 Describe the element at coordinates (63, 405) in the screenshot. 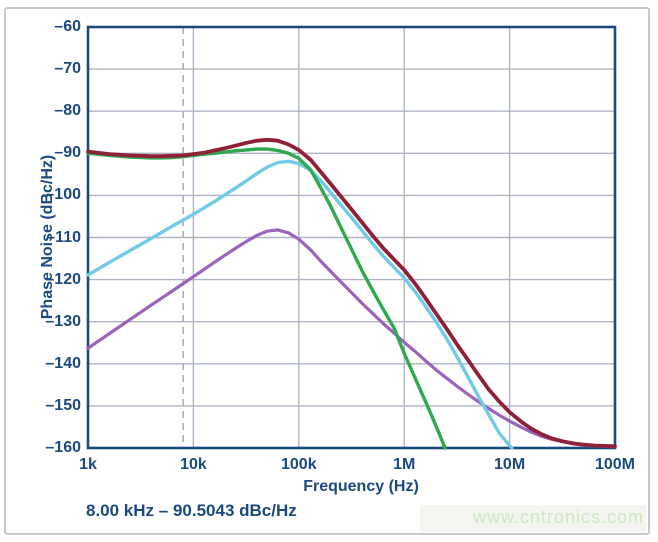

I see `y-tick-label: –150` at that location.